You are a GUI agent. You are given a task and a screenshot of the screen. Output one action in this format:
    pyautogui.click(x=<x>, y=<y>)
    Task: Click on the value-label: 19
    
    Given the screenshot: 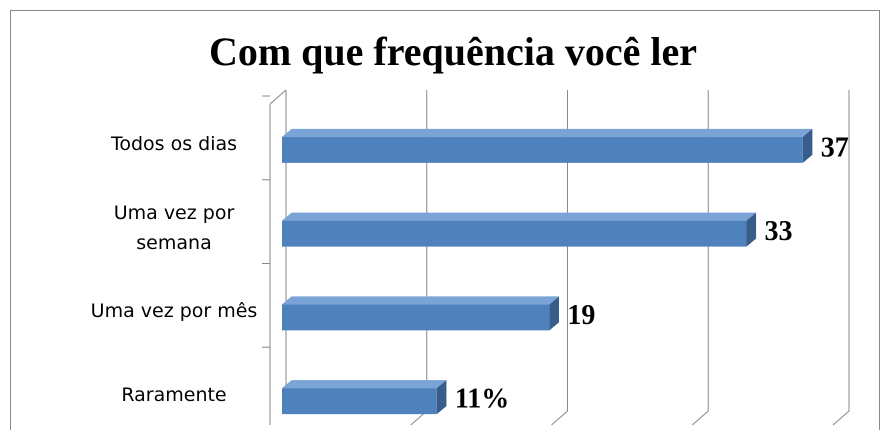 What is the action you would take?
    pyautogui.click(x=581, y=315)
    